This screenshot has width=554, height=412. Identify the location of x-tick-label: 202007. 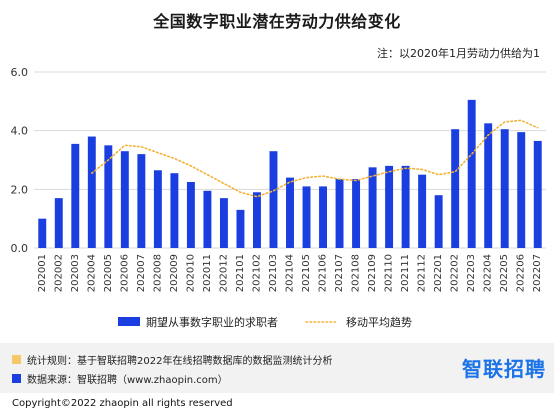
(141, 273).